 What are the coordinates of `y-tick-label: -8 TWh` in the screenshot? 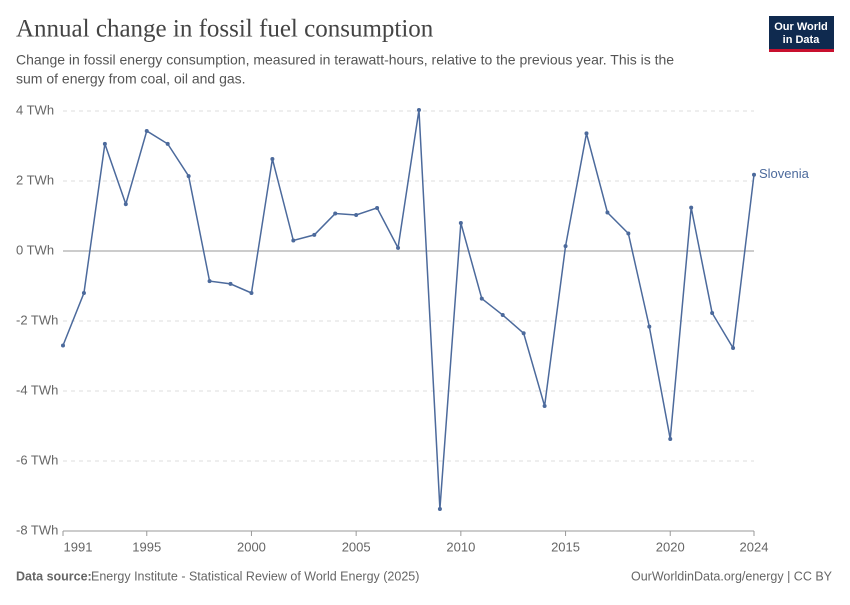 It's located at (37, 529).